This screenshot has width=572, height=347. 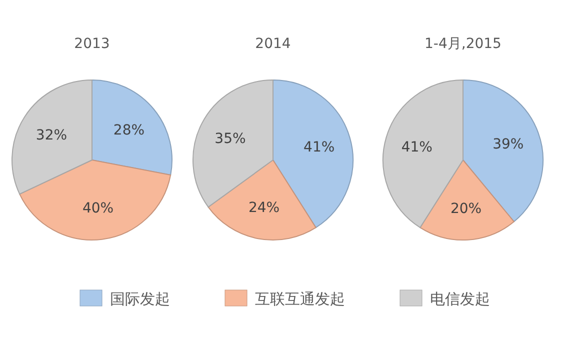 What do you see at coordinates (92, 44) in the screenshot?
I see `chart-title: 2013` at bounding box center [92, 44].